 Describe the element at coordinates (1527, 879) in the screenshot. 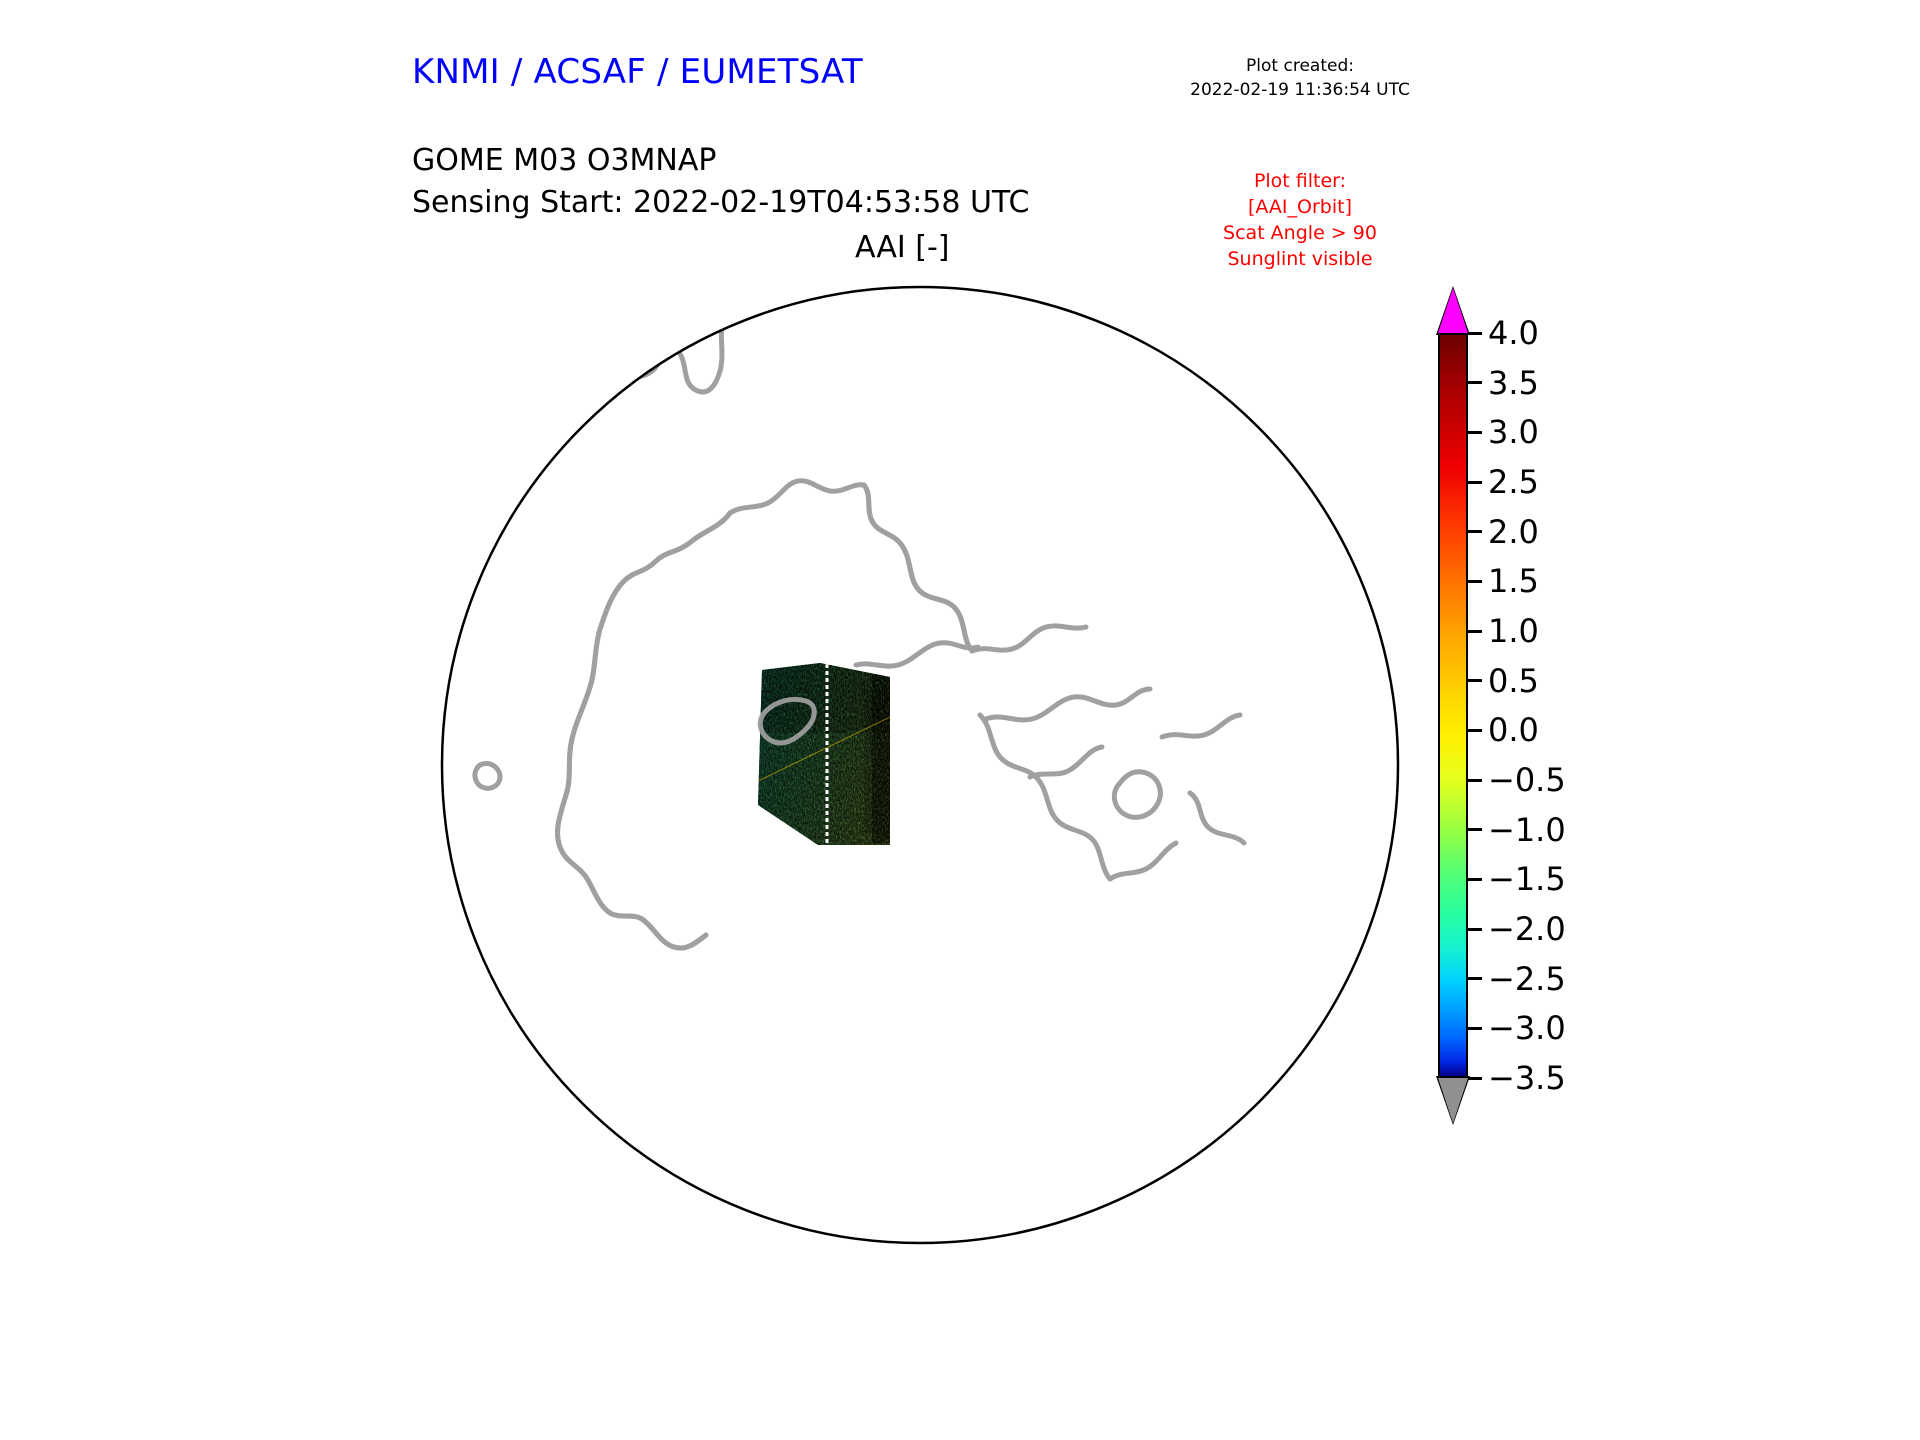

I see `colorbar-tick-label: −1.5` at that location.